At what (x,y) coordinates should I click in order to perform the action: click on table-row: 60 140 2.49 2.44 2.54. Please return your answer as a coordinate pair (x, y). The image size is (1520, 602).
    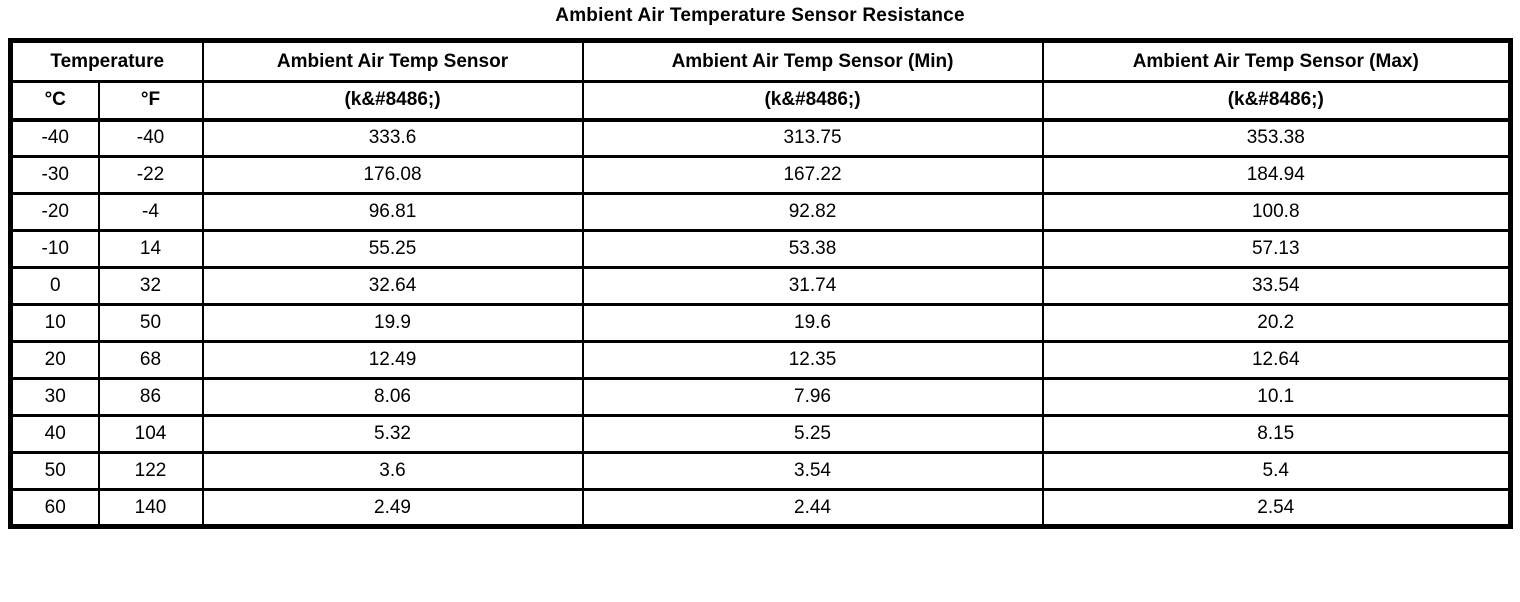
    Looking at the image, I should click on (760, 508).